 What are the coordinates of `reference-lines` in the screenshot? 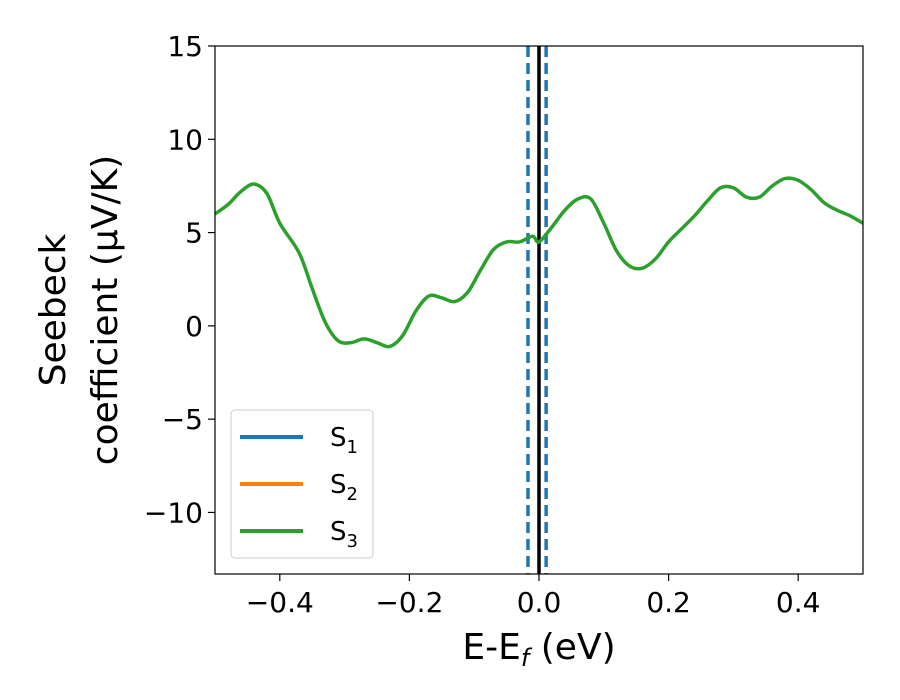 It's located at (537, 310).